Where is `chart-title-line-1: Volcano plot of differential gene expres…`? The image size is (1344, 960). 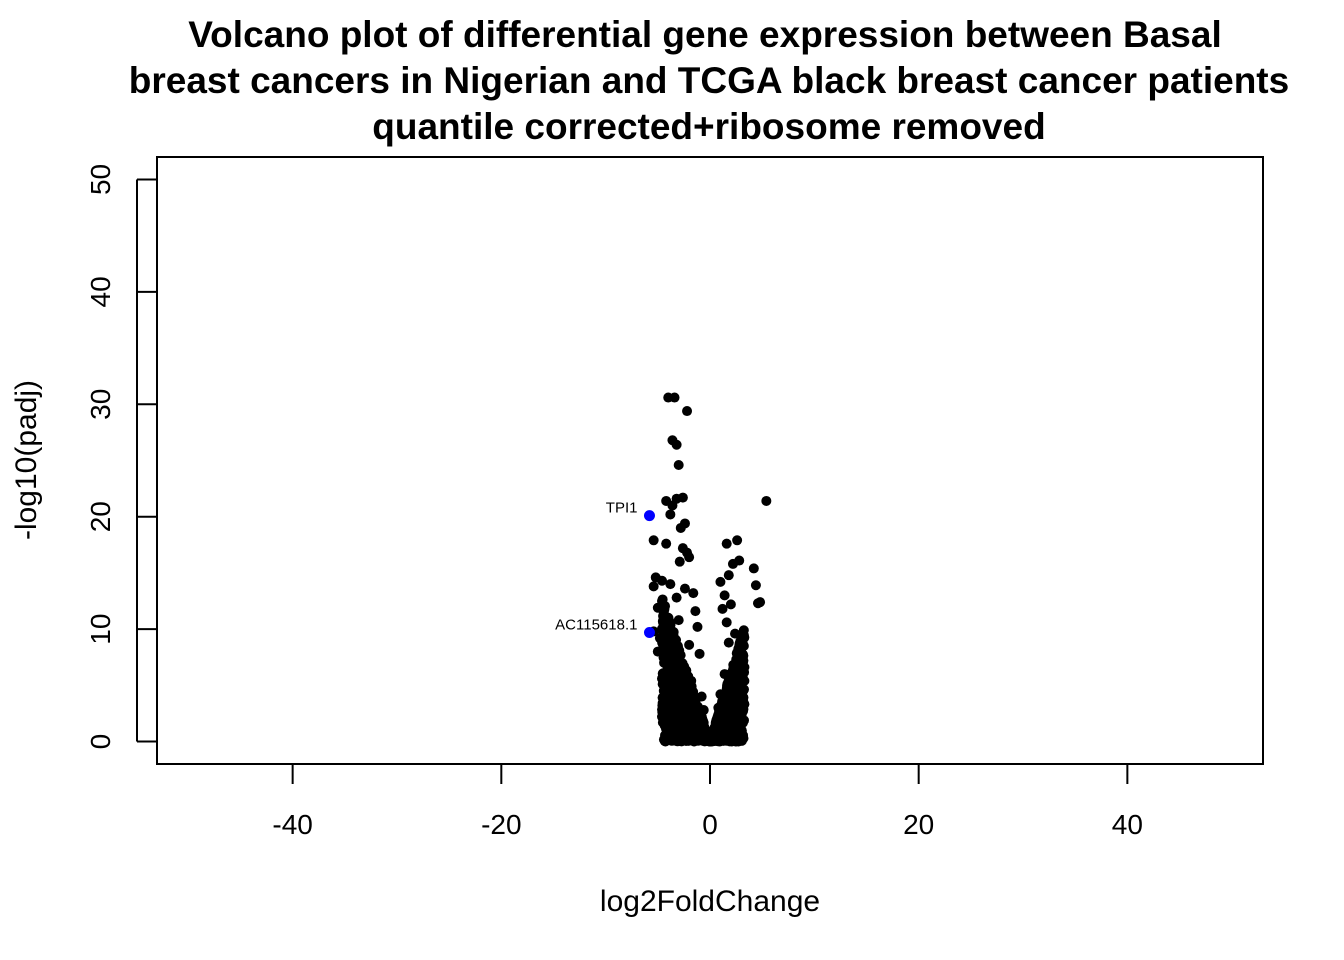
chart-title-line-1: Volcano plot of differential gene expres… is located at coordinates (705, 34).